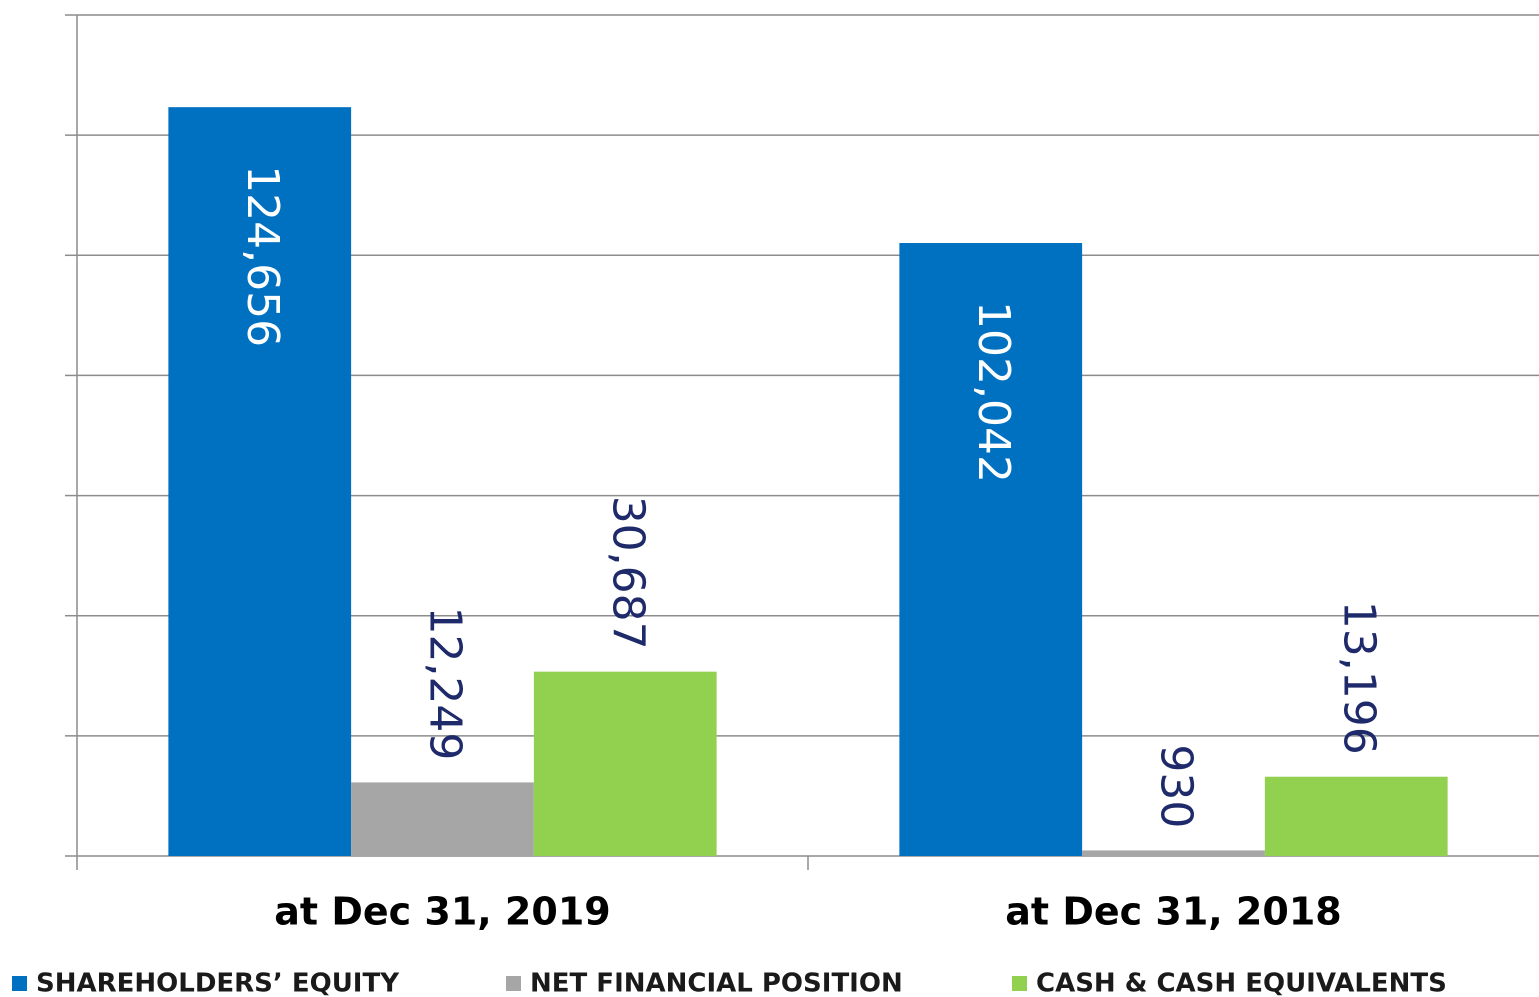 The height and width of the screenshot is (997, 1539). Describe the element at coordinates (716, 983) in the screenshot. I see `legend-label: NET FINANCIAL POSITION` at that location.